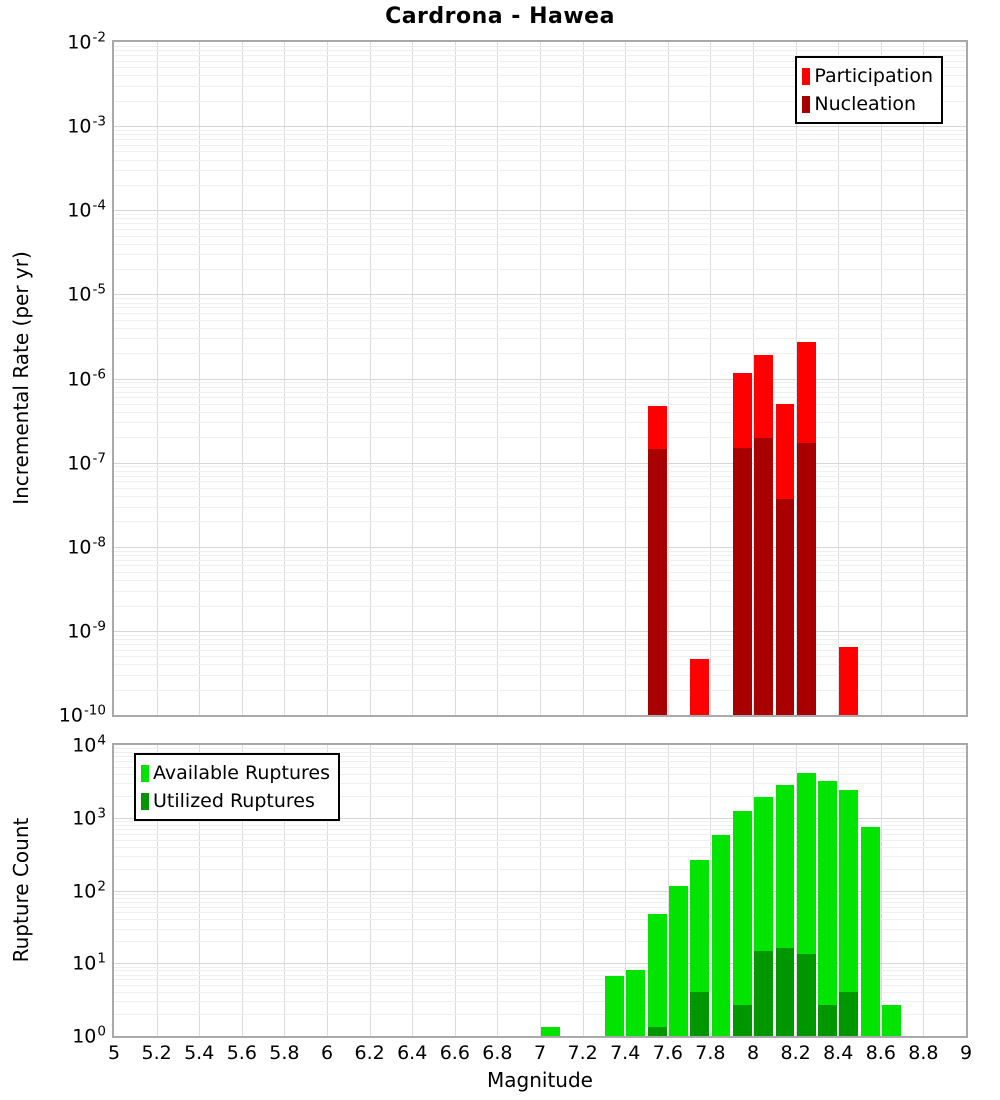  What do you see at coordinates (454, 1053) in the screenshot?
I see `x-tick-label: 6.6` at bounding box center [454, 1053].